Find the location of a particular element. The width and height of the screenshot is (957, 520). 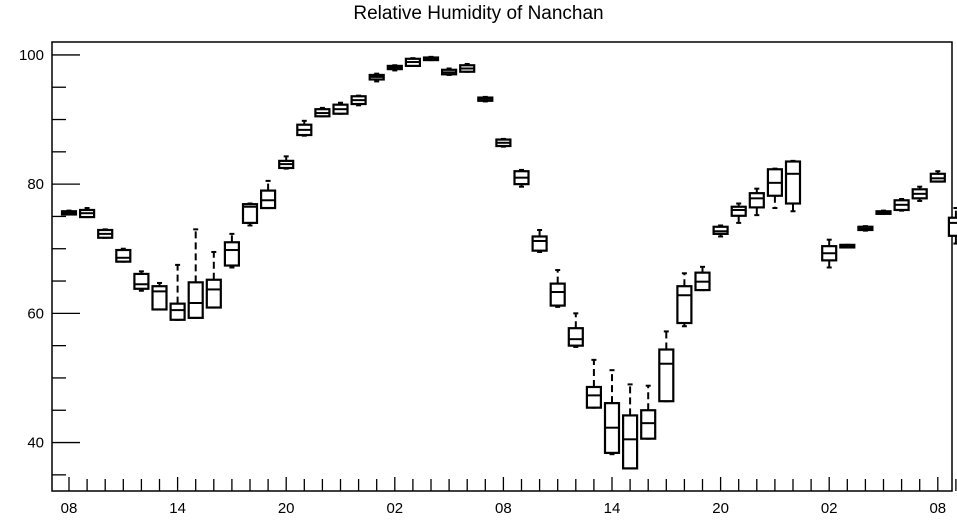

y-tick-label: 80 is located at coordinates (35, 184).